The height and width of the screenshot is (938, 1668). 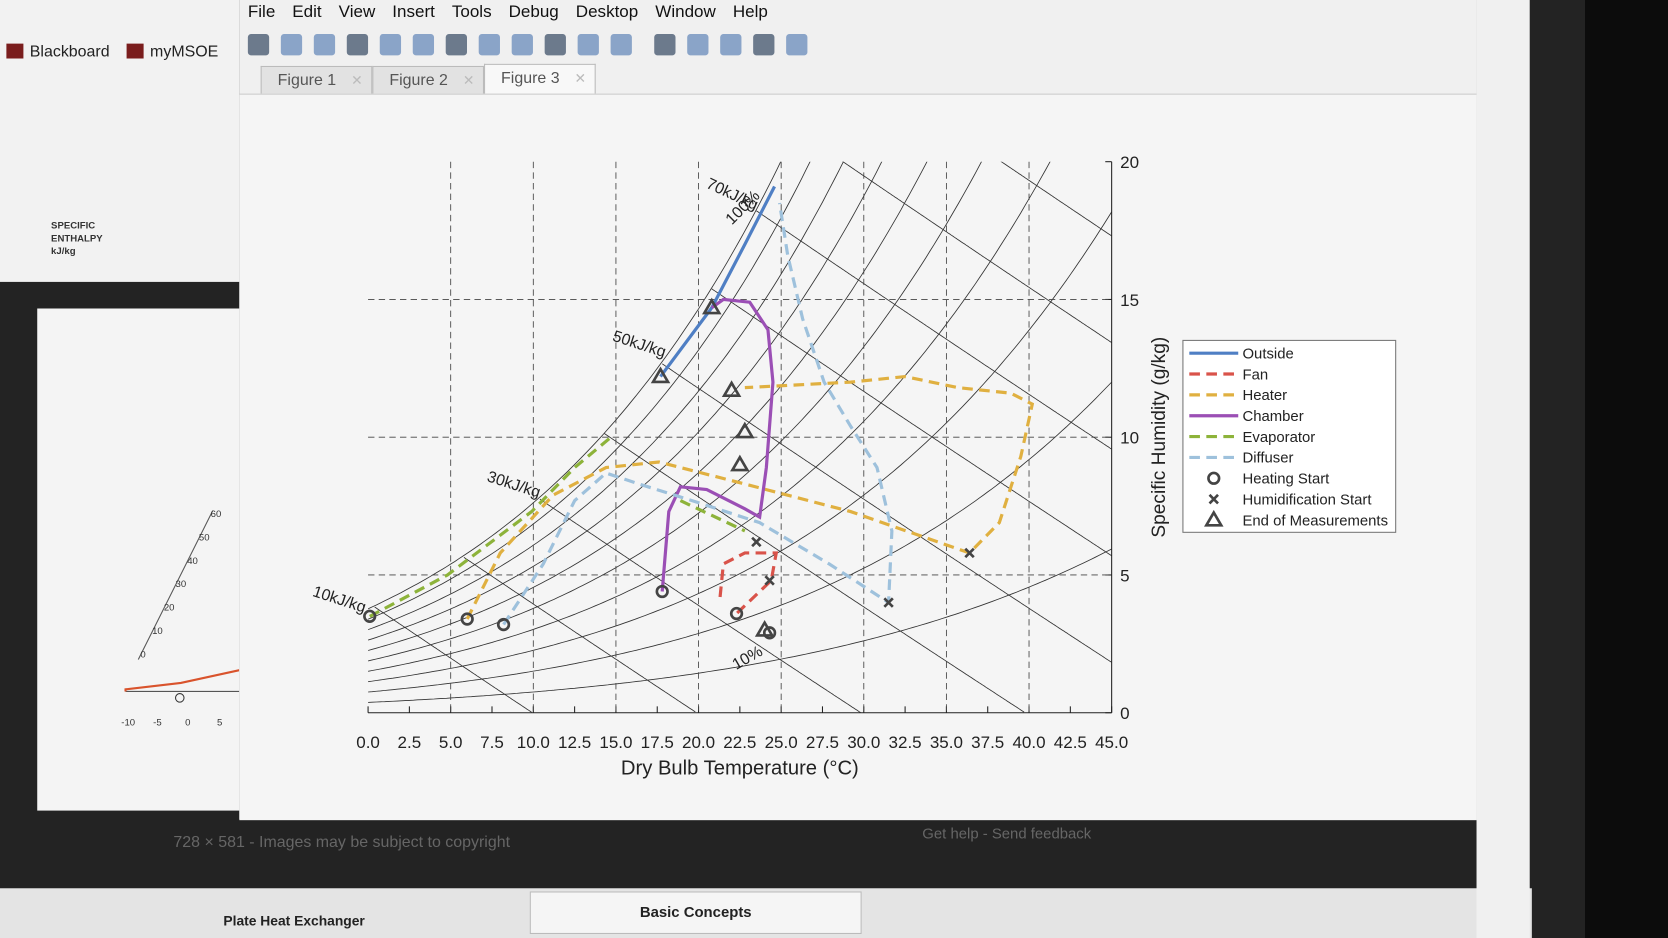 What do you see at coordinates (204, 537) in the screenshot?
I see `thumbnail-tick: 50` at bounding box center [204, 537].